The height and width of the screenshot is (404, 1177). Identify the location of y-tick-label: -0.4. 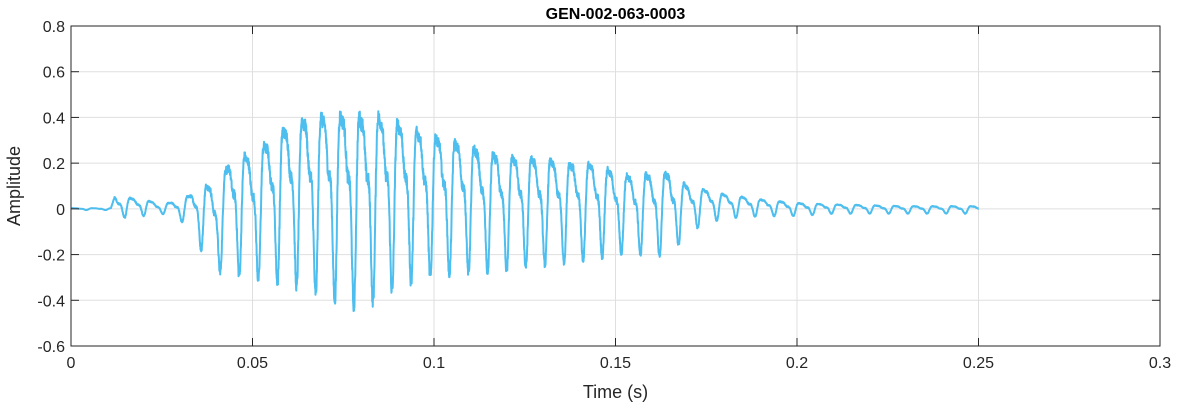
(51, 301).